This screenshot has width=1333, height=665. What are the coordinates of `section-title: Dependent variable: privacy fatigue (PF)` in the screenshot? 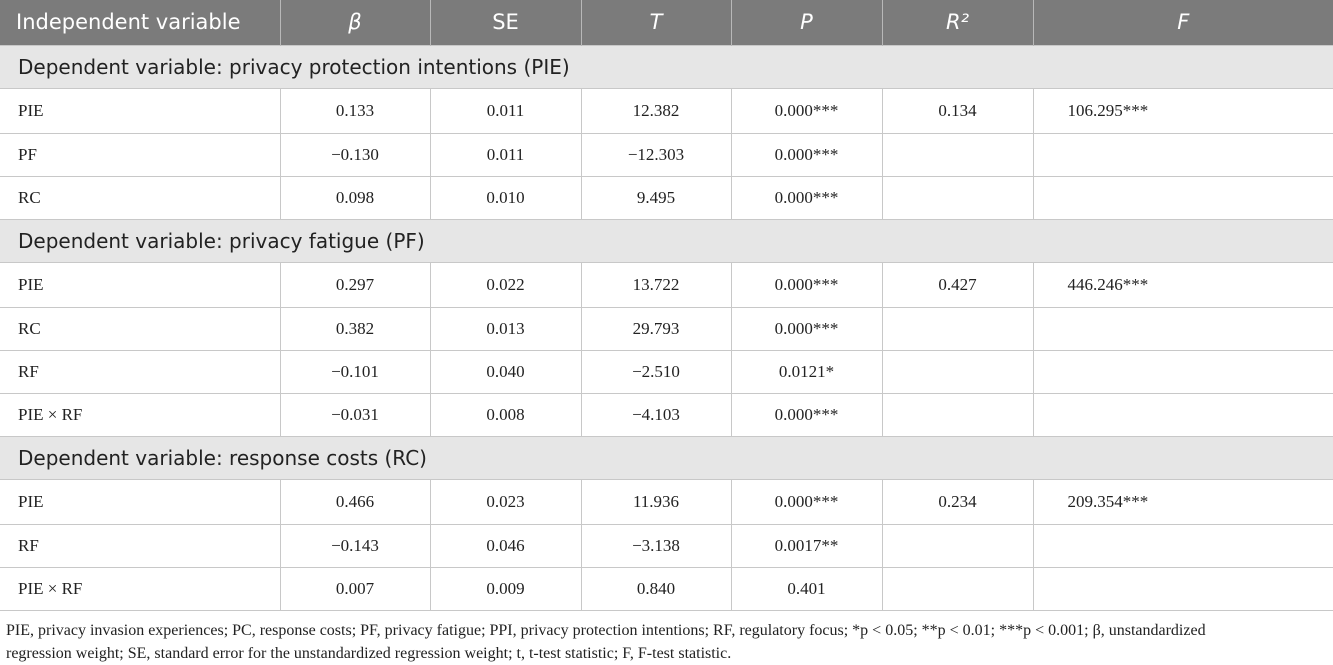 It's located at (666, 240).